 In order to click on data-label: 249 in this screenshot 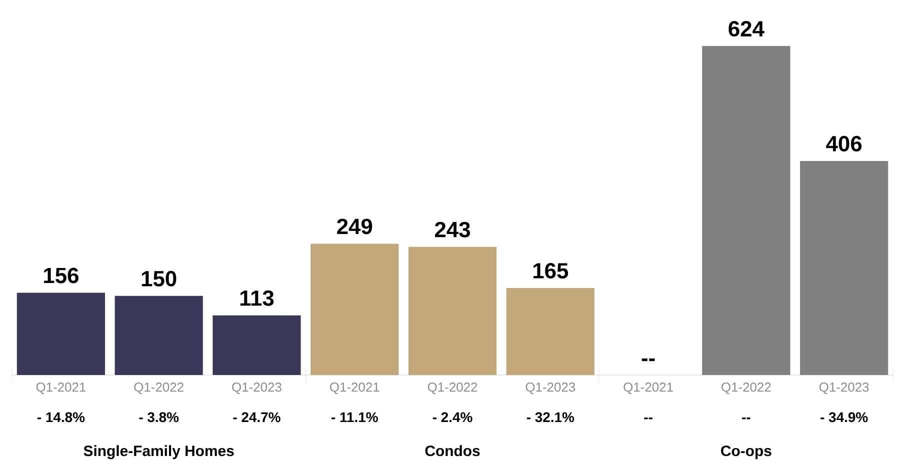, I will do `click(354, 226)`.